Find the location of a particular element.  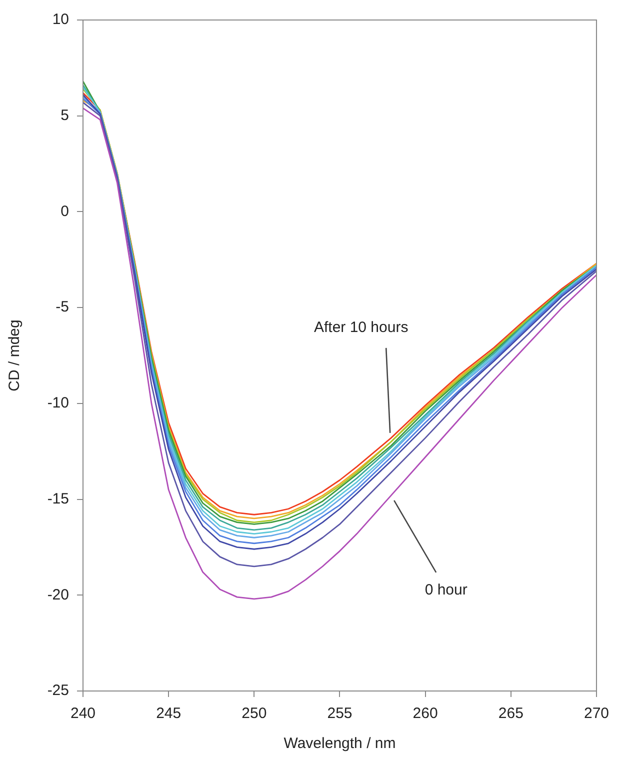

x-tick-label: 240 is located at coordinates (83, 713).